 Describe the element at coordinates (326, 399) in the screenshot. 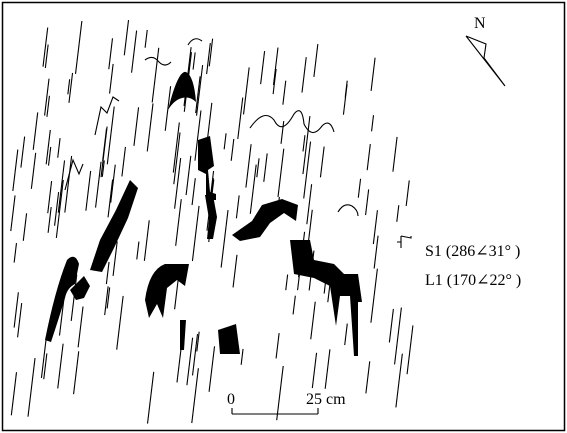

I see `scale-end: 25 cm` at that location.